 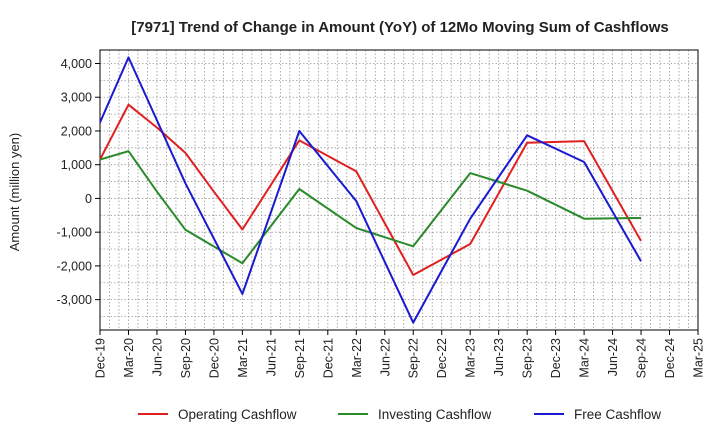 I want to click on x-tick-label: Jun-23, so click(x=499, y=357).